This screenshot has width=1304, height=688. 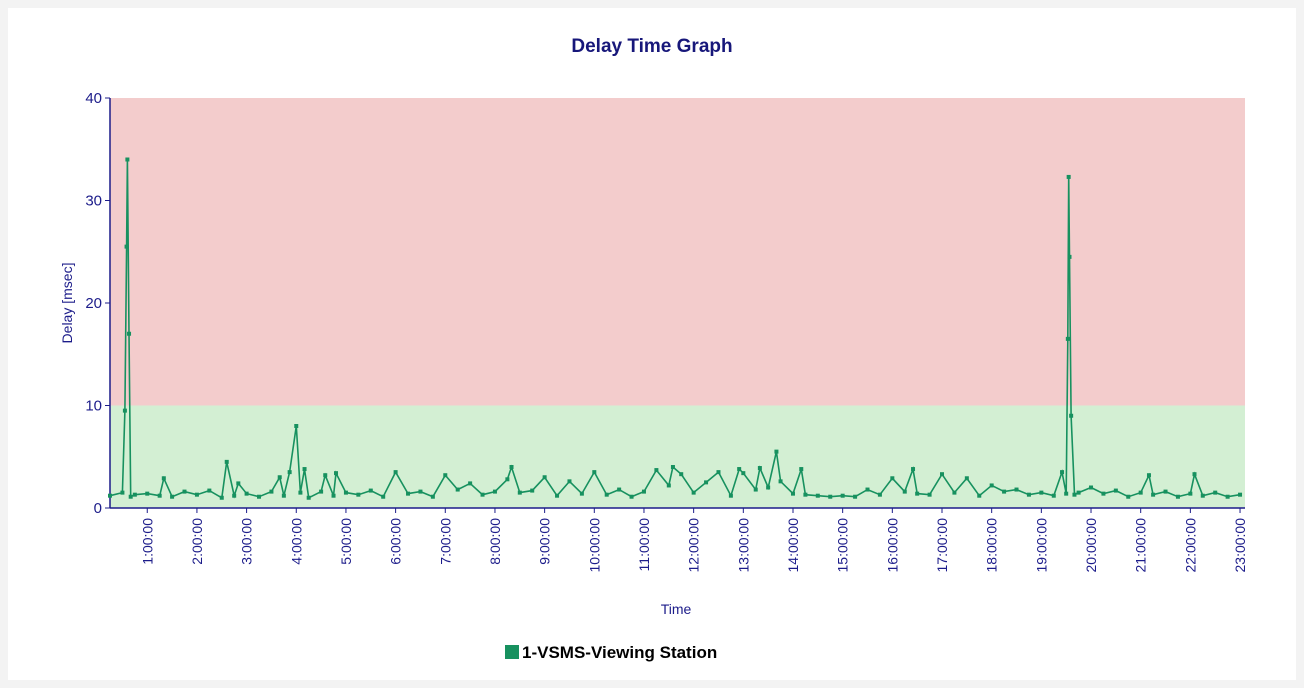 I want to click on x-tick-label: 8:00:00, so click(x=495, y=541).